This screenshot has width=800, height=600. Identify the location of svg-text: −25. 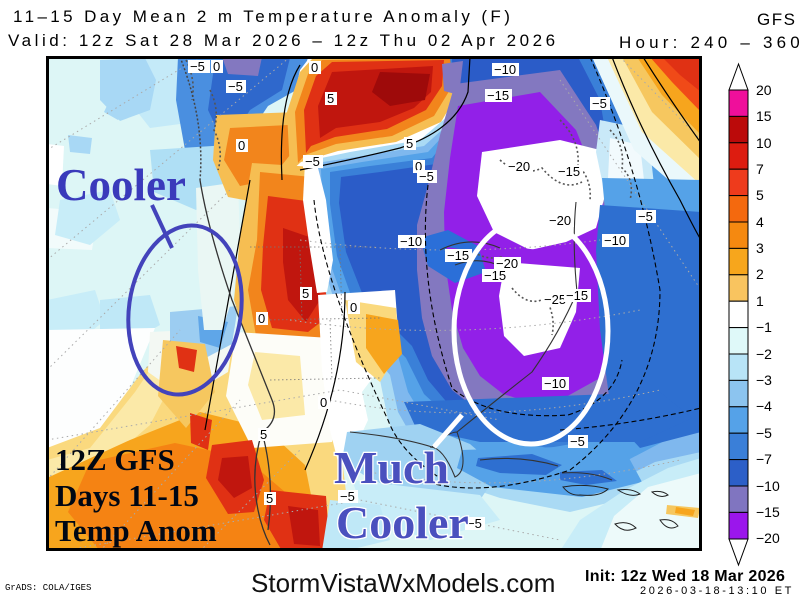
(555, 299).